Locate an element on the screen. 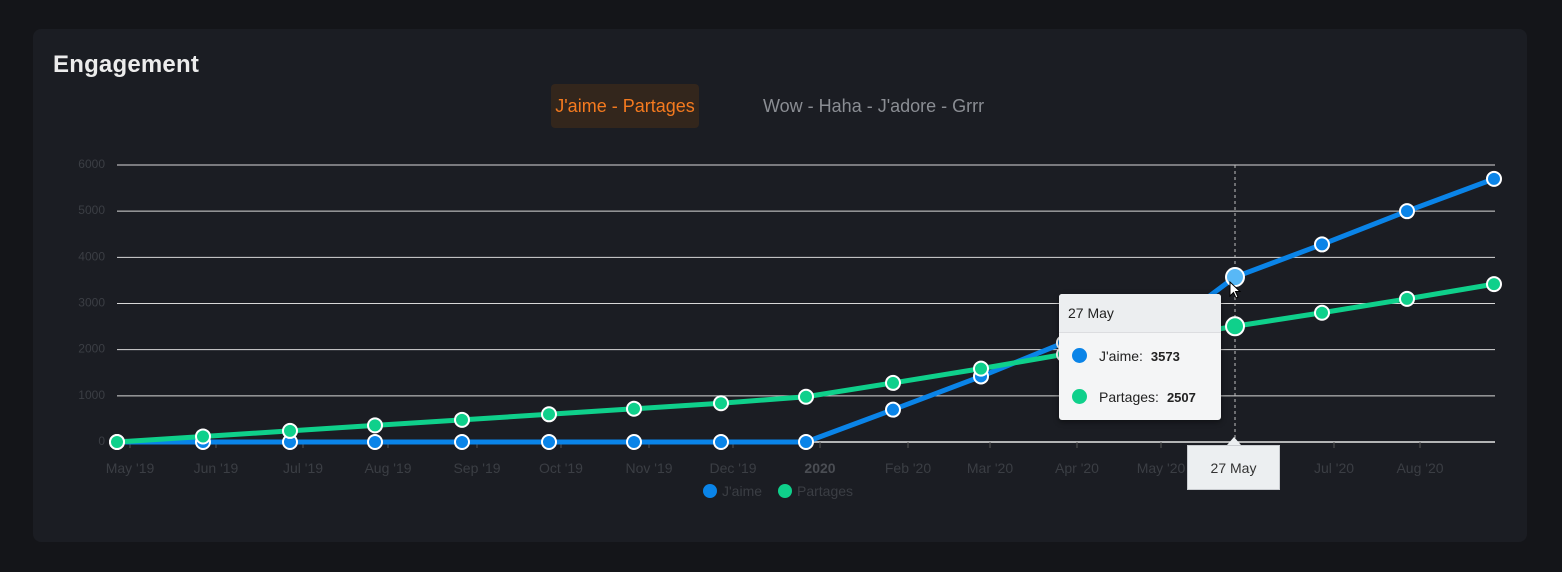 The width and height of the screenshot is (1562, 572). y-axis: 0 1000 2000 3000 4000 5000 6000 is located at coordinates (91, 302).